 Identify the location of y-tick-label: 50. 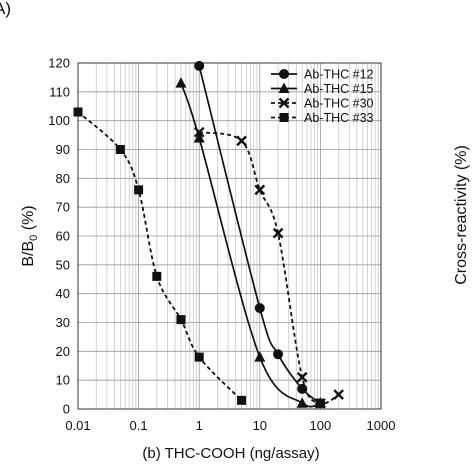
(63, 264).